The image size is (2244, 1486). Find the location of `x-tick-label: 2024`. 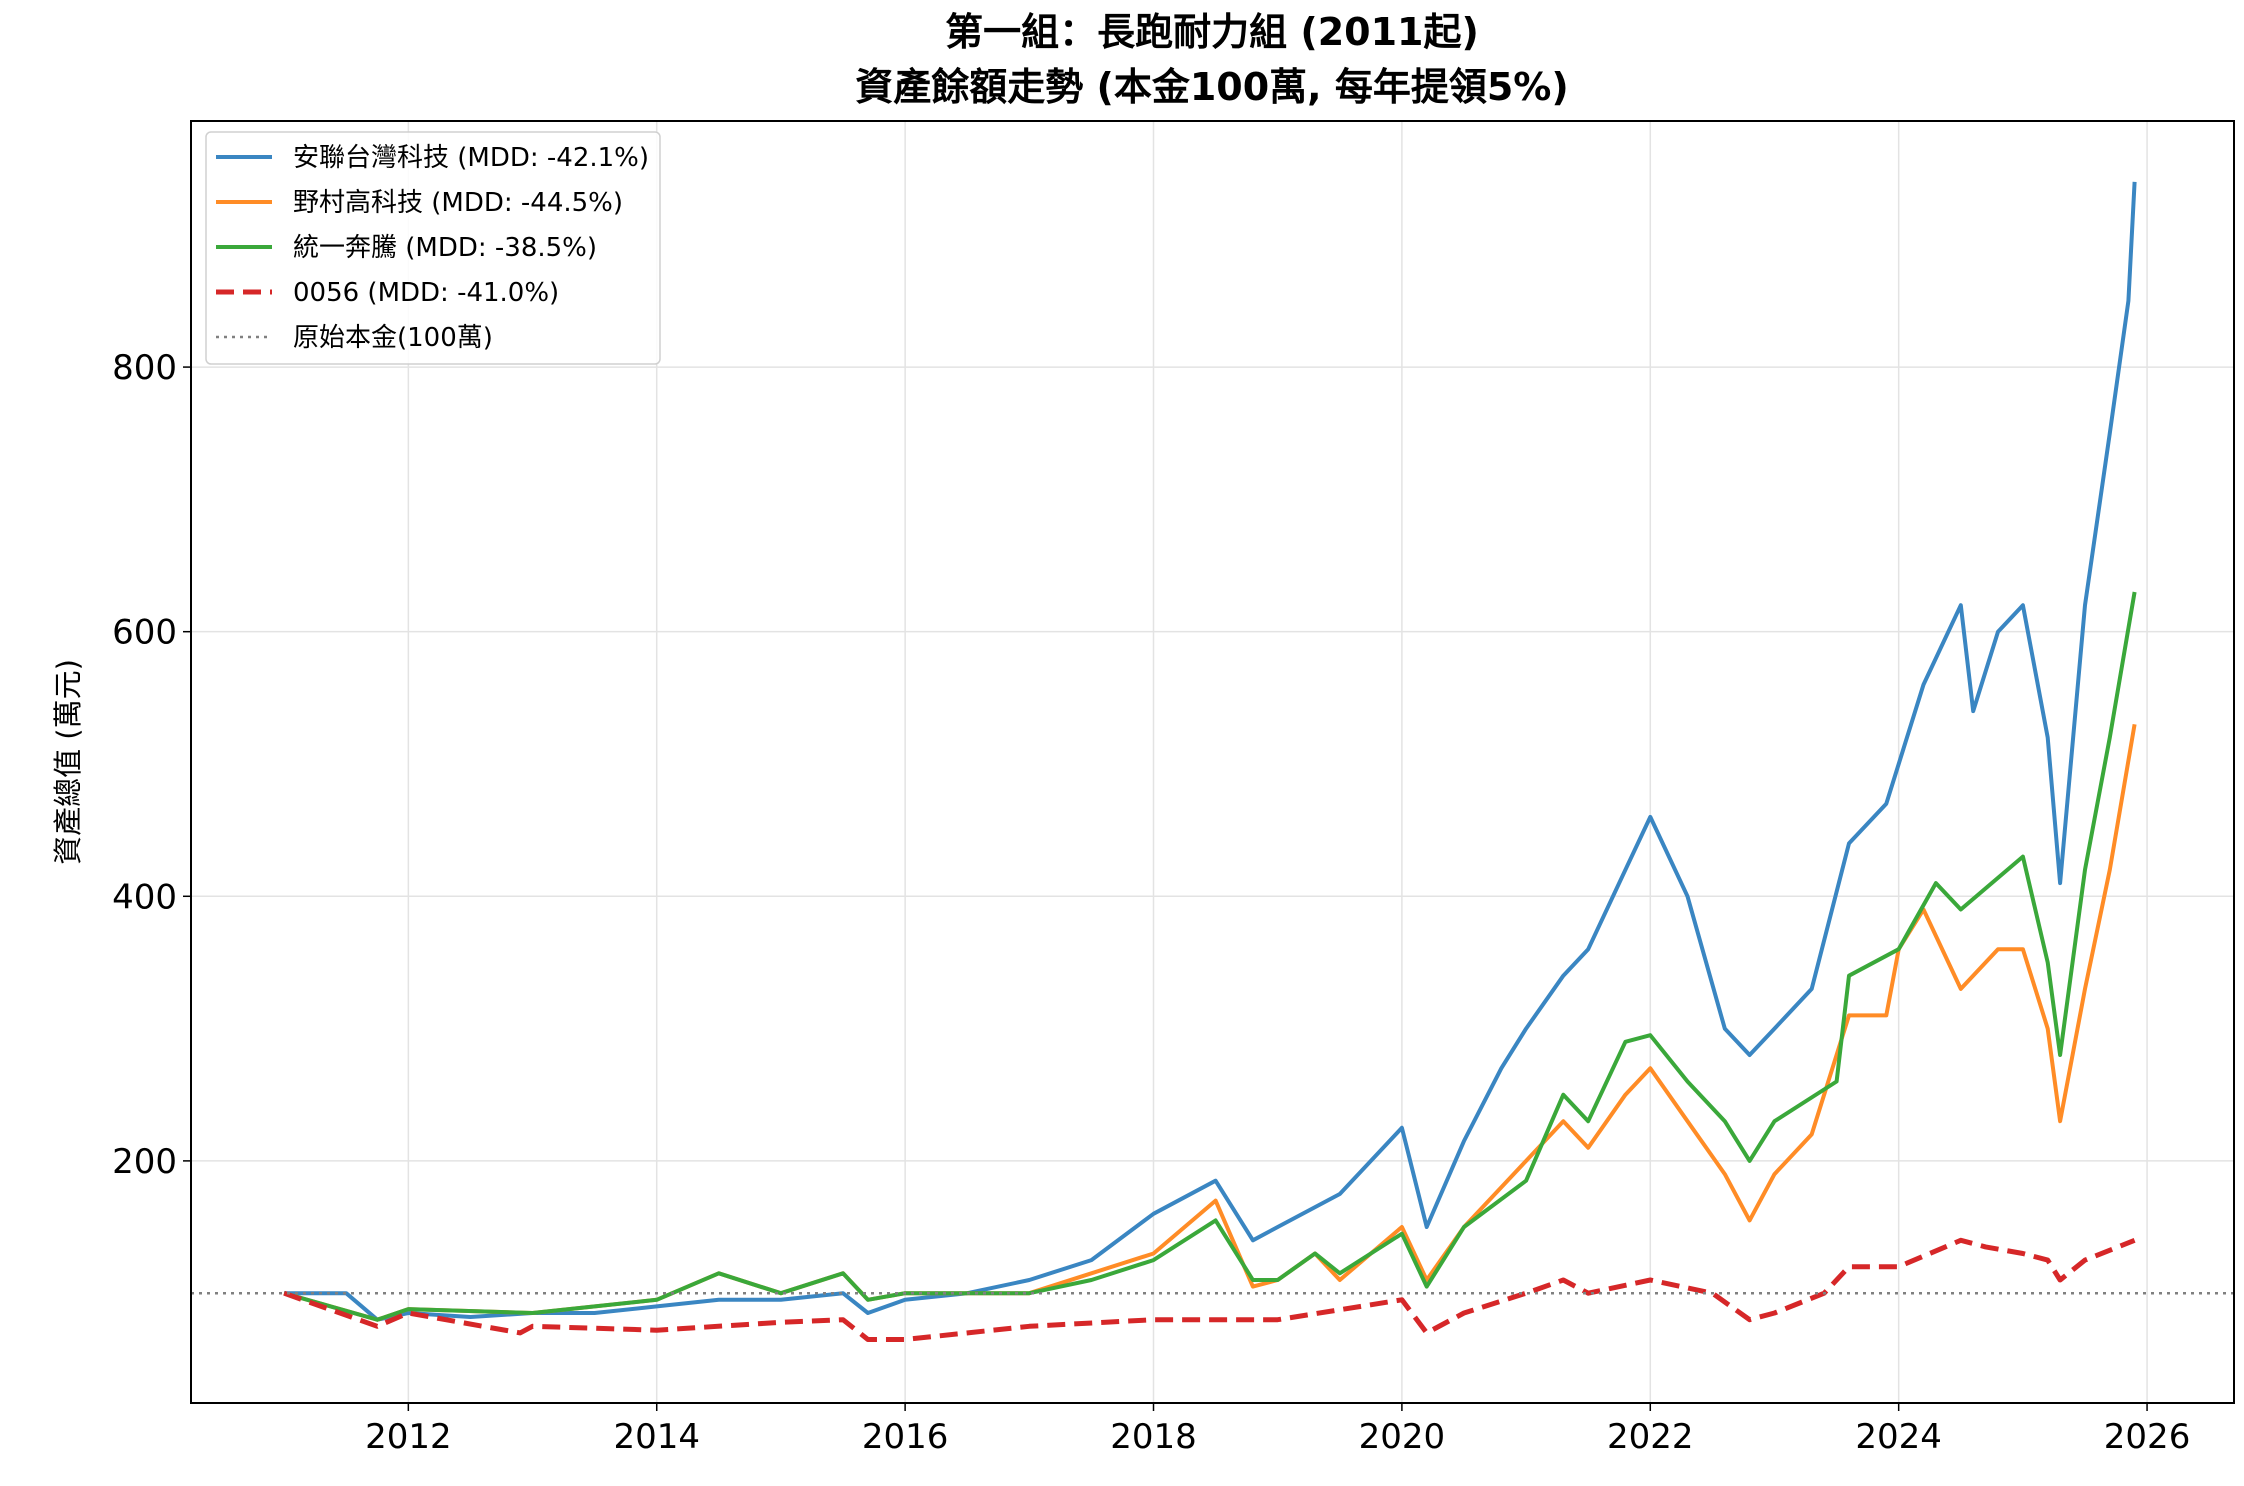

x-tick-label: 2024 is located at coordinates (1898, 1437).